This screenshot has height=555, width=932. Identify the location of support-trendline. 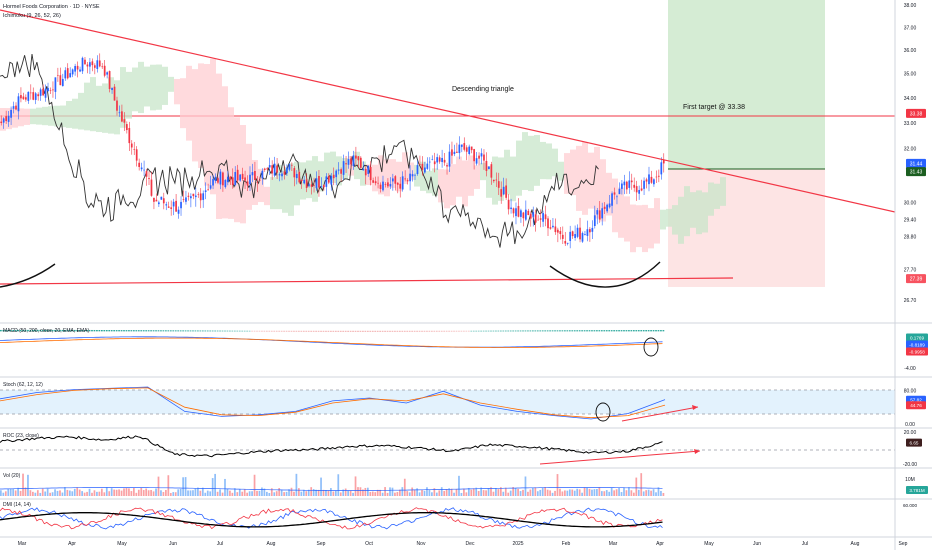
(367, 281).